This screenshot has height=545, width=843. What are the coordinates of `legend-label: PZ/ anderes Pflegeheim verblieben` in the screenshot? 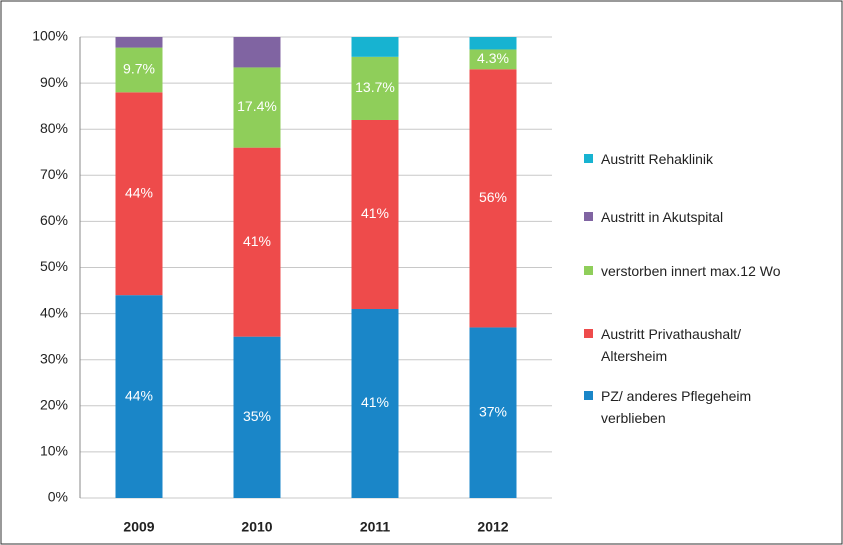 It's located at (676, 407).